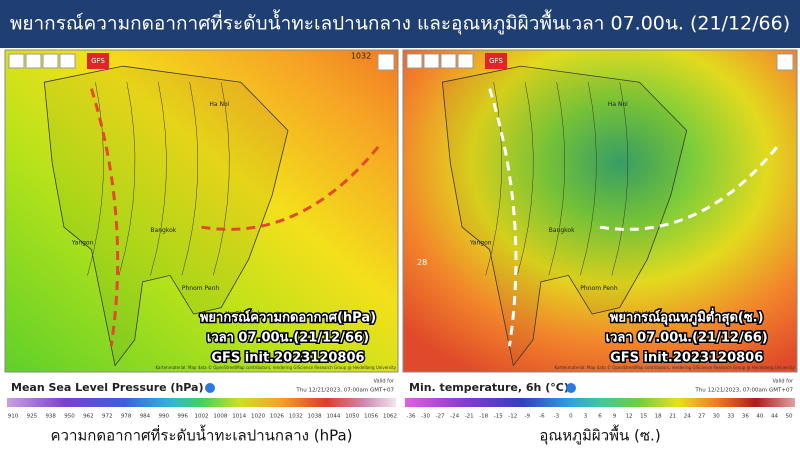  I want to click on color-bar-tick: -30, so click(425, 417).